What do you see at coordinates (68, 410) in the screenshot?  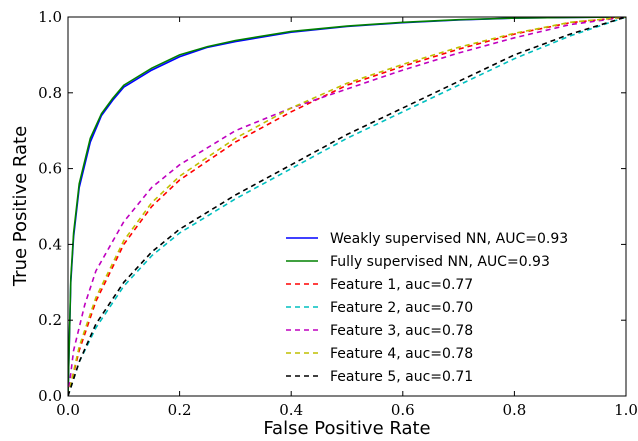 I see `x-tick-label: 0.0` at bounding box center [68, 410].